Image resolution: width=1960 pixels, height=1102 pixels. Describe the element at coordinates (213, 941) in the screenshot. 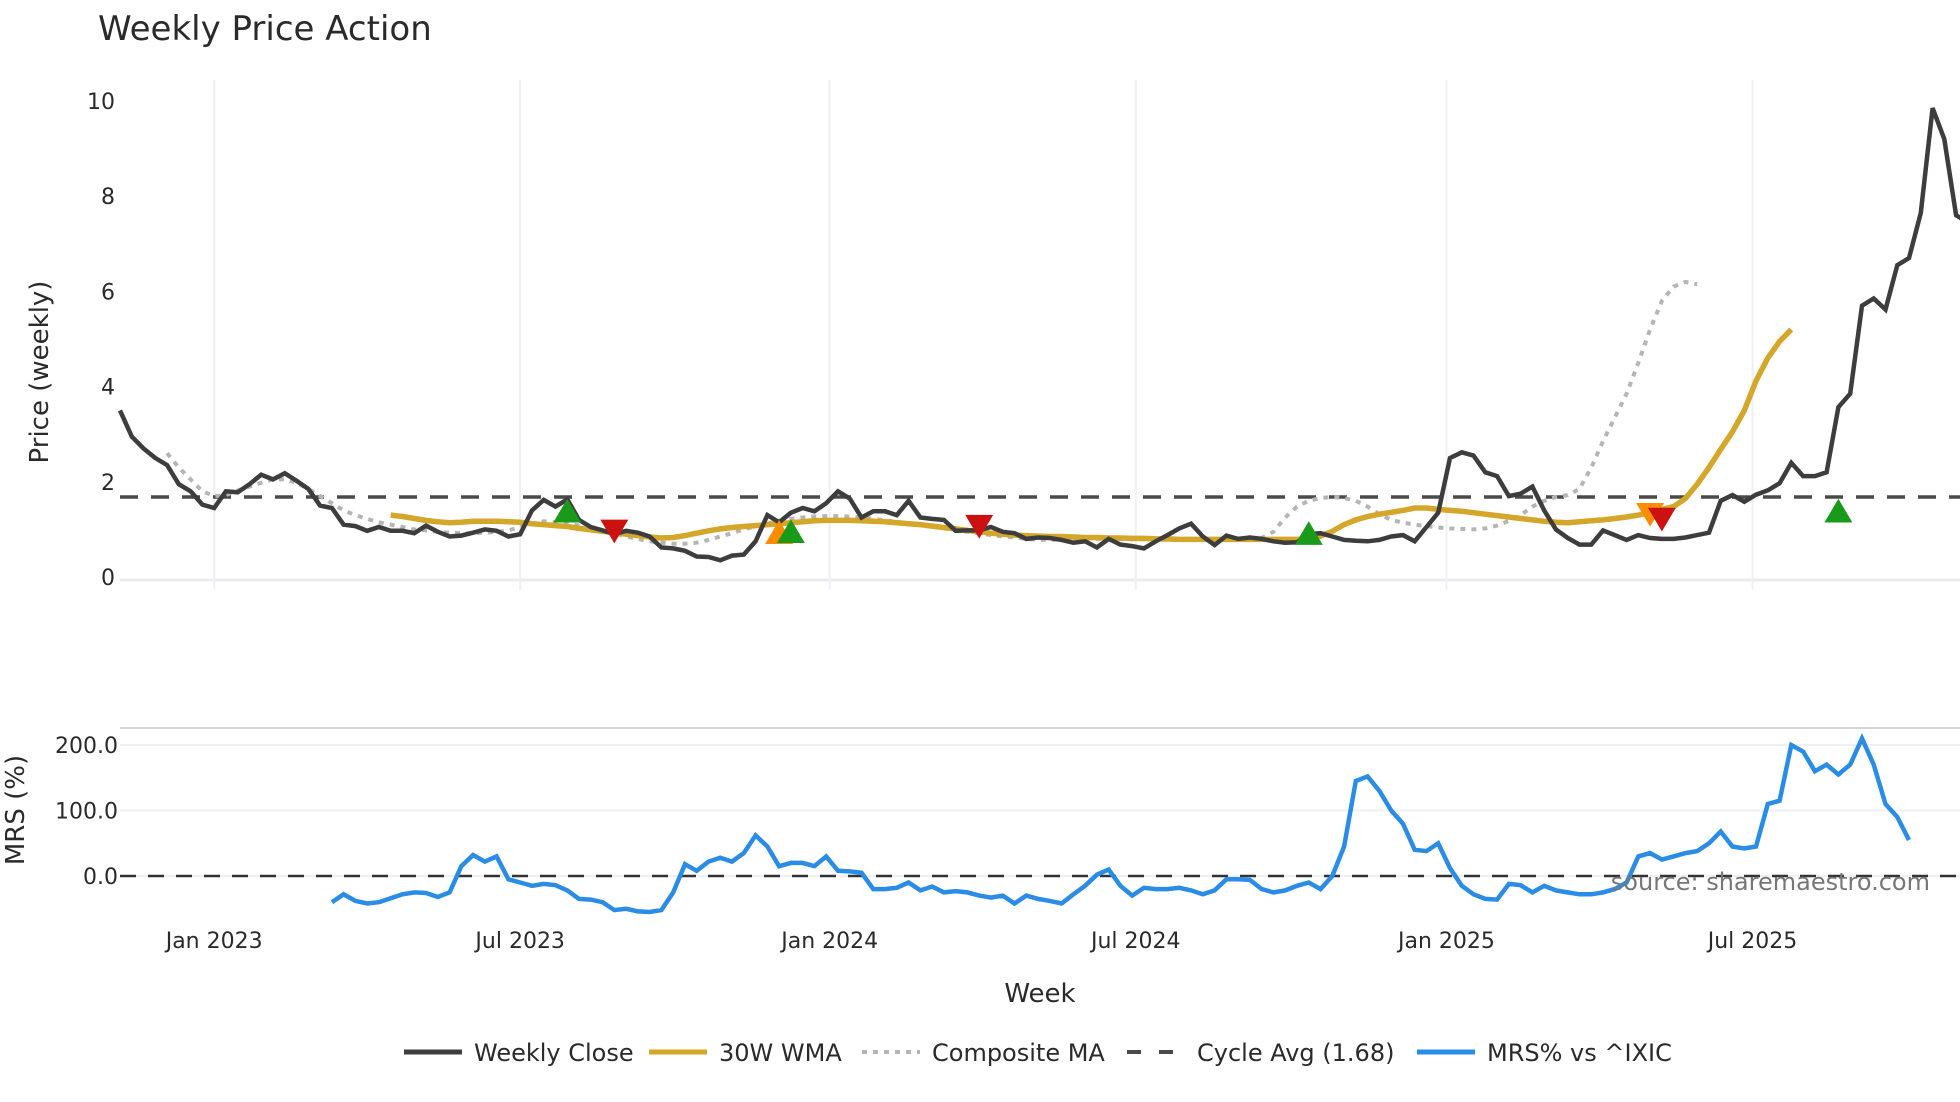

I see `x-tick-label: Jan 2023` at that location.